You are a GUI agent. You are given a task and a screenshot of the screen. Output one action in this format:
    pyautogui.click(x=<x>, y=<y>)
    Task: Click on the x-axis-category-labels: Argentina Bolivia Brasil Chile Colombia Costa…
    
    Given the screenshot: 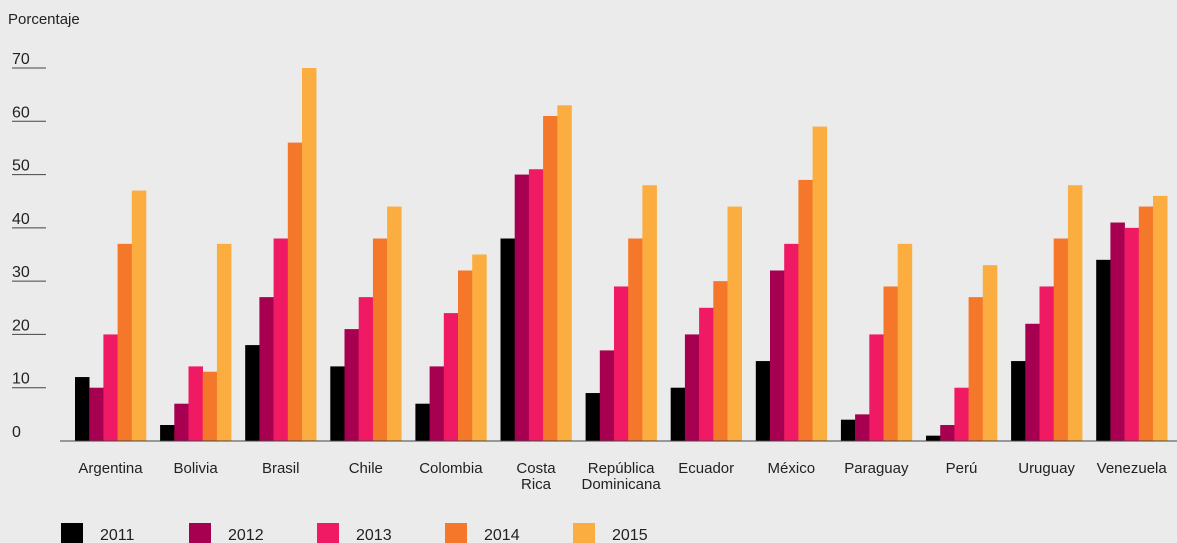 What is the action you would take?
    pyautogui.click(x=622, y=476)
    